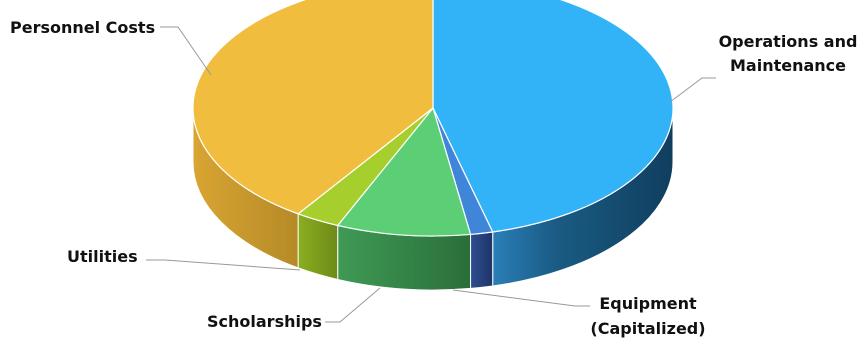  What do you see at coordinates (648, 303) in the screenshot?
I see `label-equipment-line1: Equipment` at bounding box center [648, 303].